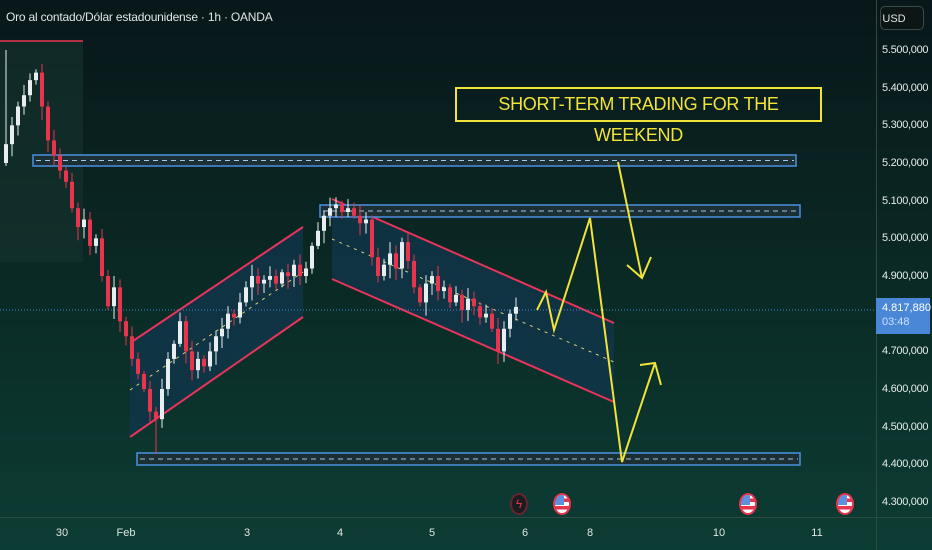 Image resolution: width=932 pixels, height=550 pixels. What do you see at coordinates (817, 533) in the screenshot?
I see `time-tick-label: 11` at bounding box center [817, 533].